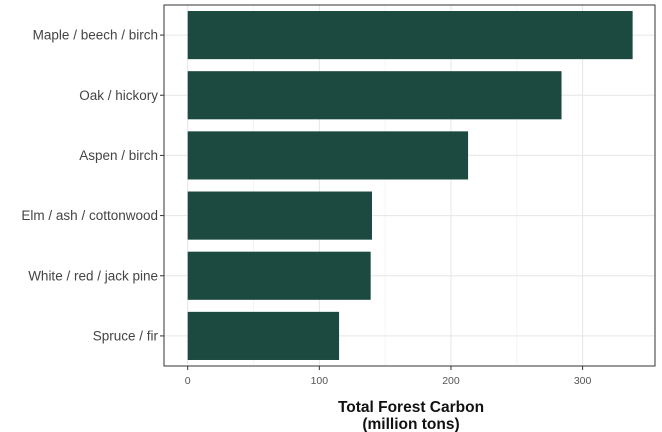 This screenshot has height=432, width=662. What do you see at coordinates (118, 95) in the screenshot?
I see `y-tick-label: Oak / hickory` at bounding box center [118, 95].